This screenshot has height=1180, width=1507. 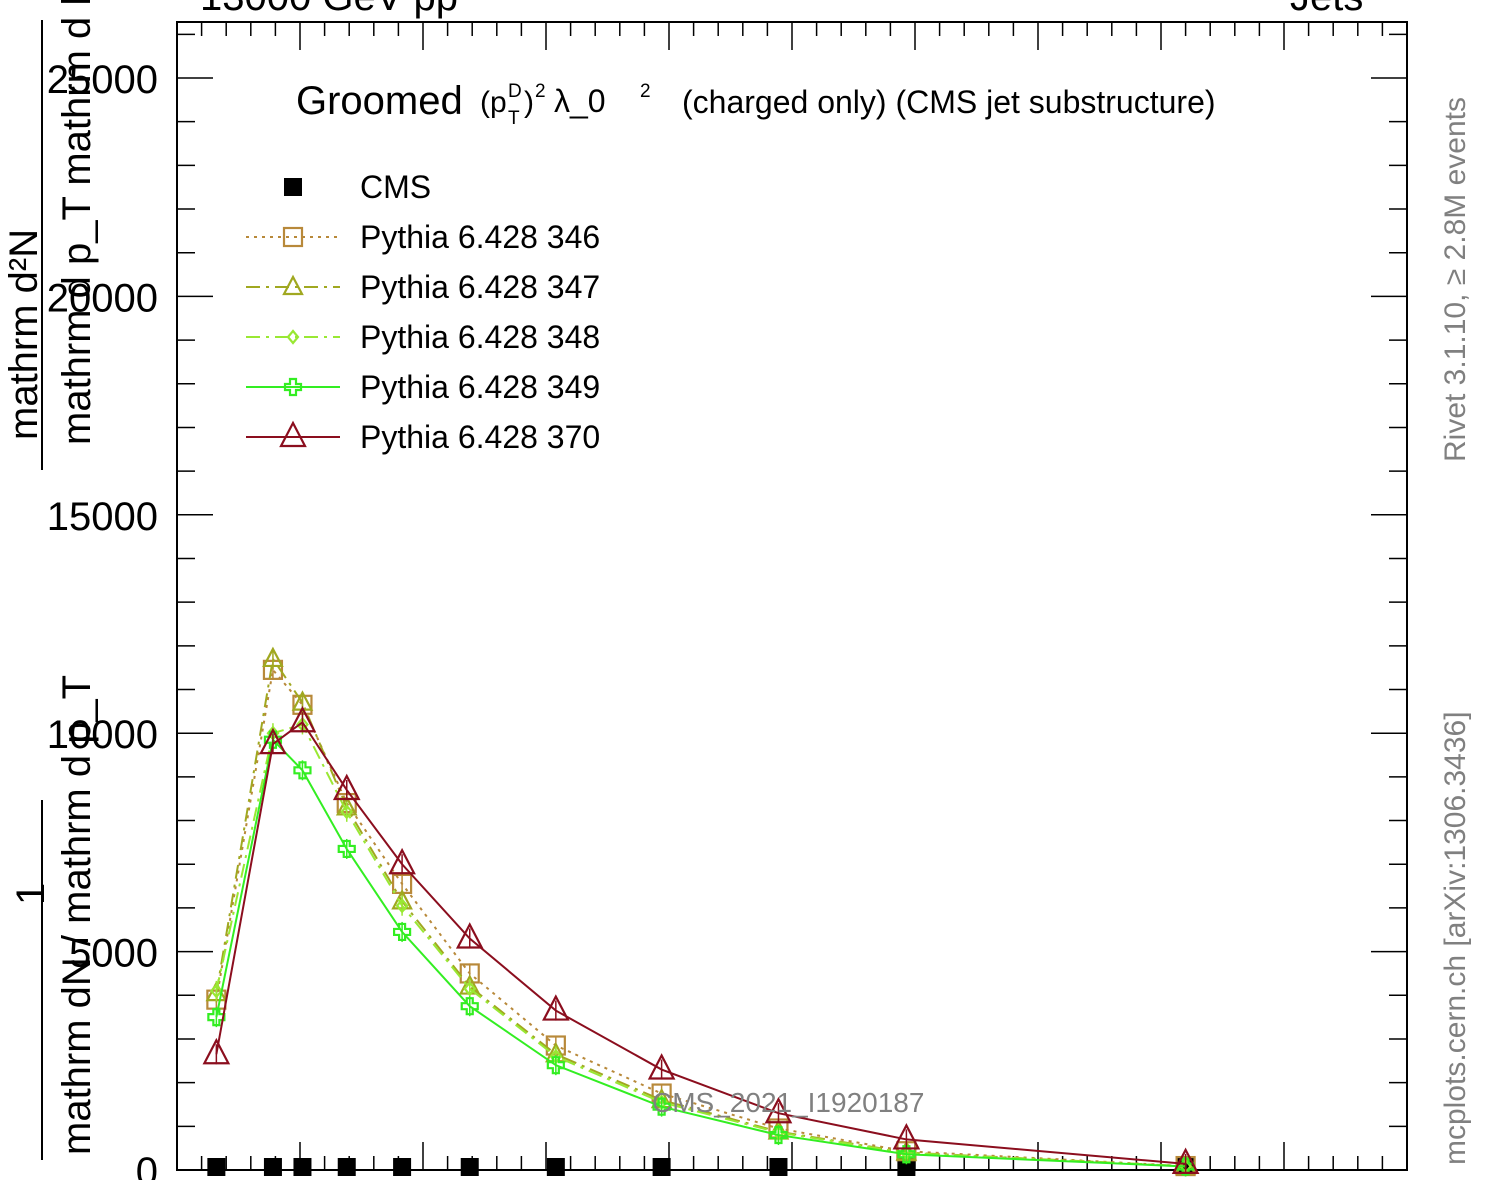 I want to click on rivet-label: Rivet 3.1.10, ≥ 2.8M events, so click(x=1455, y=279).